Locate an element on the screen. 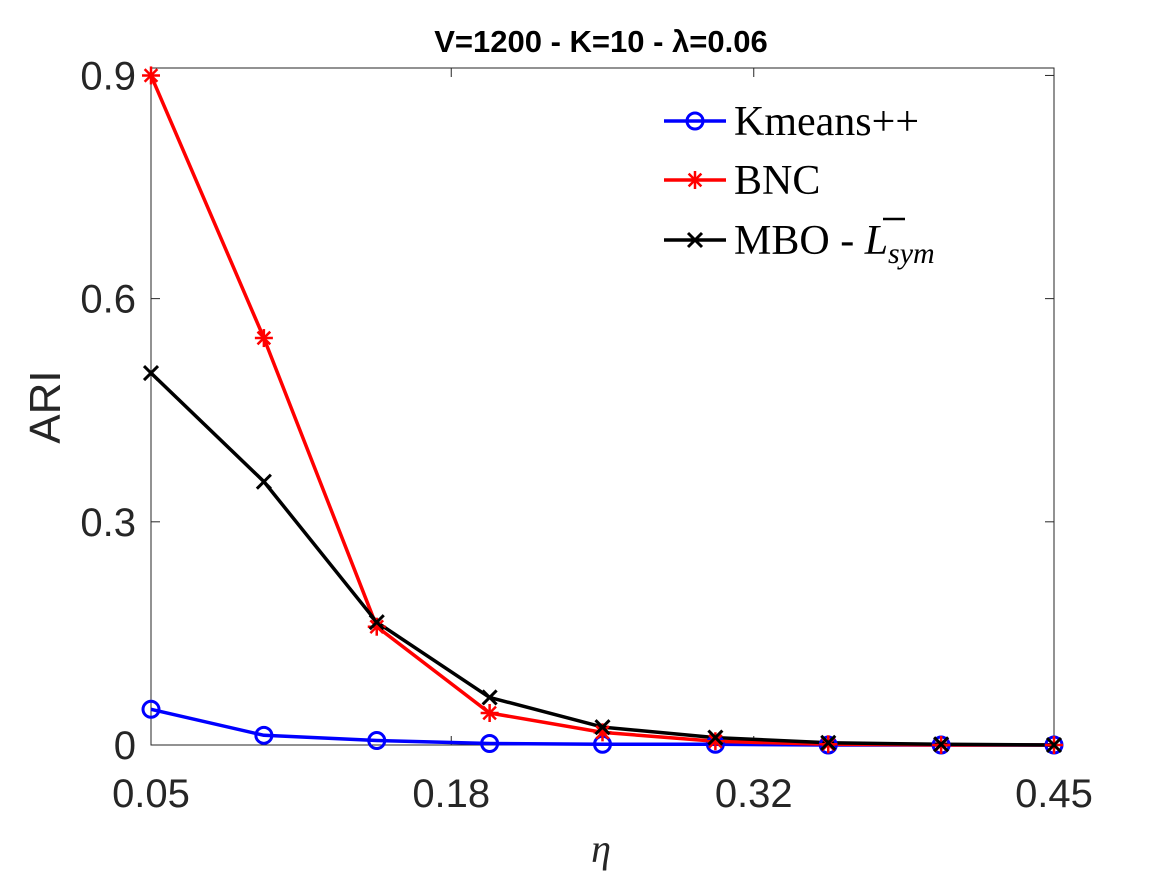 Image resolution: width=1167 pixels, height=875 pixels. x-tick-label: 0.05 is located at coordinates (151, 794).